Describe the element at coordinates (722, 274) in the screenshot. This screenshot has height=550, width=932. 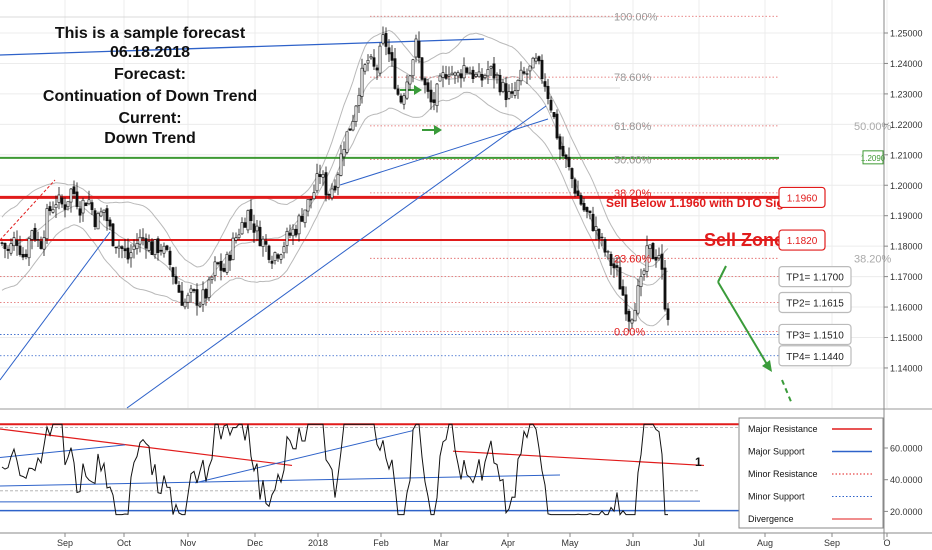
I see `projection-arrow-up` at that location.